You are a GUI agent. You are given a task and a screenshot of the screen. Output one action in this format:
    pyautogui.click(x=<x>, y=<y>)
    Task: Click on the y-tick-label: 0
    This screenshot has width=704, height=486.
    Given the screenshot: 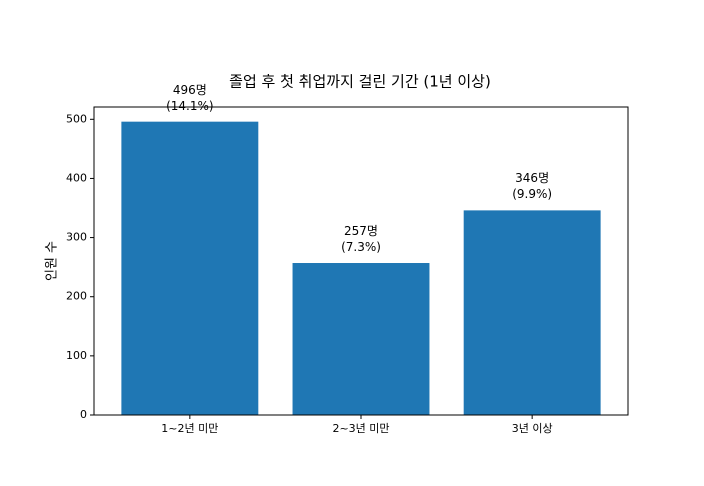 What is the action you would take?
    pyautogui.click(x=83, y=414)
    